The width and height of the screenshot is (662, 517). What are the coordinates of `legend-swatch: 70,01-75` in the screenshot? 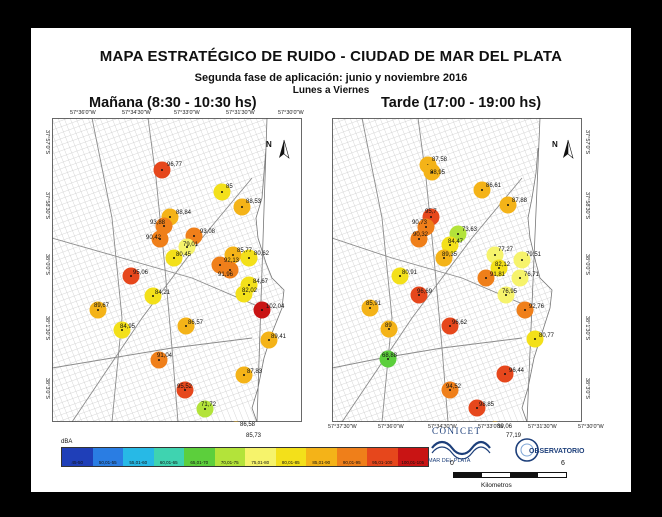 It's located at (229, 457).